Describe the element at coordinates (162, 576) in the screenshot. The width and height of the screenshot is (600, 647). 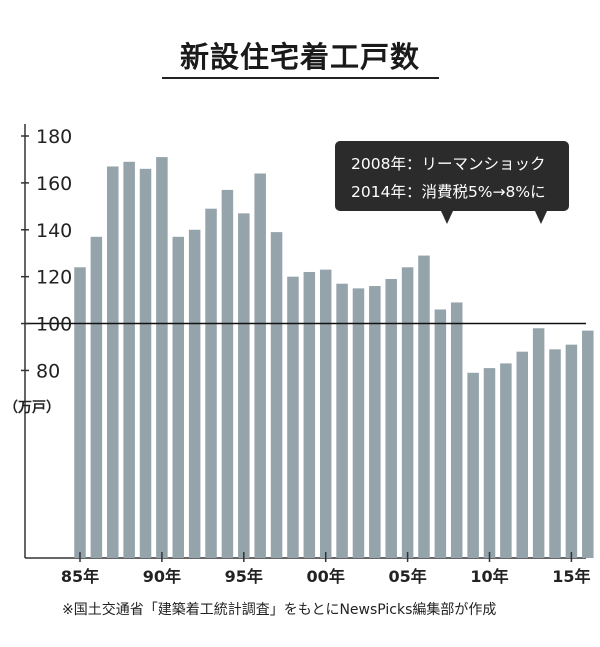
I see `x-tick-label-1990: 90年` at that location.